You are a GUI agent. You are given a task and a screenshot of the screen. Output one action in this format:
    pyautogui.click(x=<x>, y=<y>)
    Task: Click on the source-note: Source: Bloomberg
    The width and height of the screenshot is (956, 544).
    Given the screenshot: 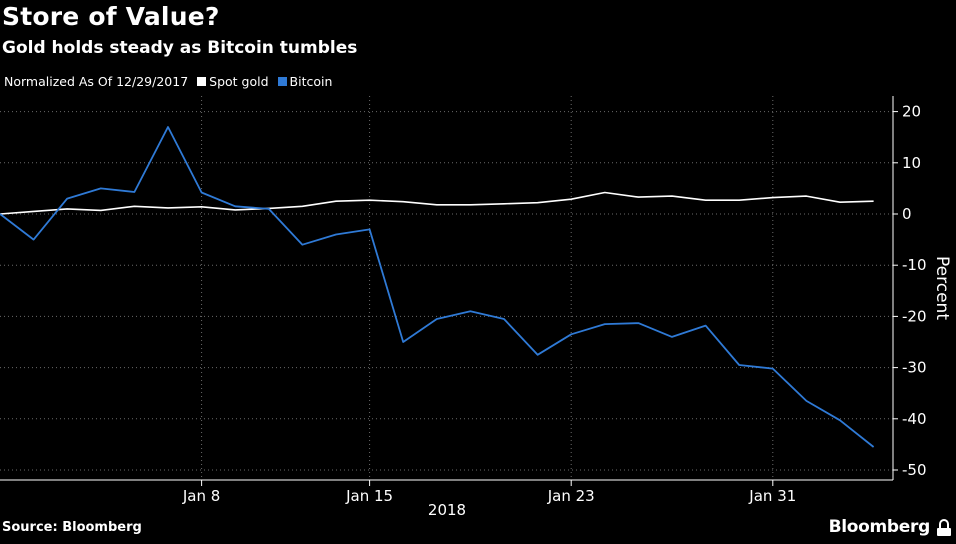 What is the action you would take?
    pyautogui.click(x=72, y=527)
    